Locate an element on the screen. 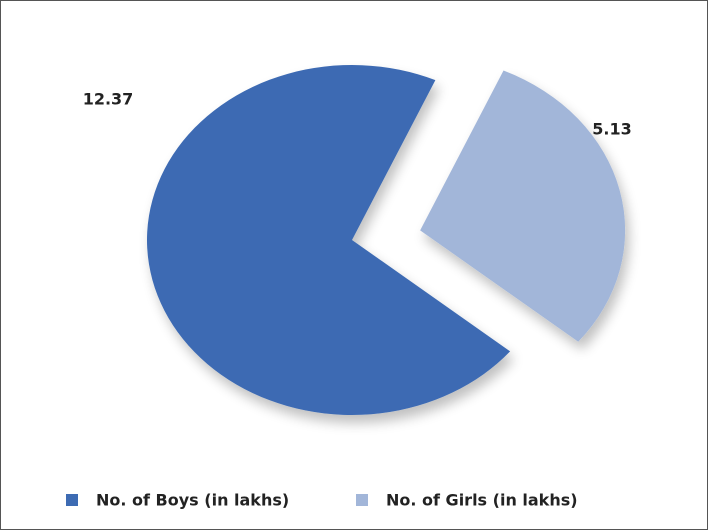 The width and height of the screenshot is (708, 530). legend-label: No. of Boys (in lakhs) is located at coordinates (192, 500).